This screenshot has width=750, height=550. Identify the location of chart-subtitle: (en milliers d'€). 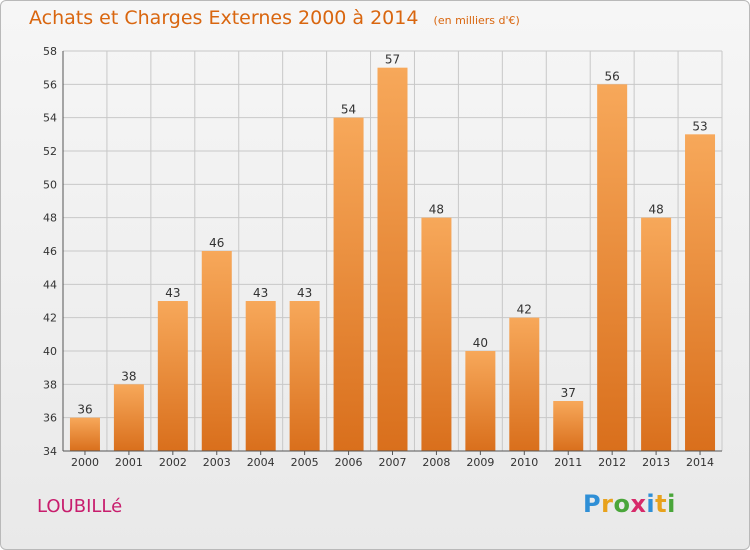
(476, 20).